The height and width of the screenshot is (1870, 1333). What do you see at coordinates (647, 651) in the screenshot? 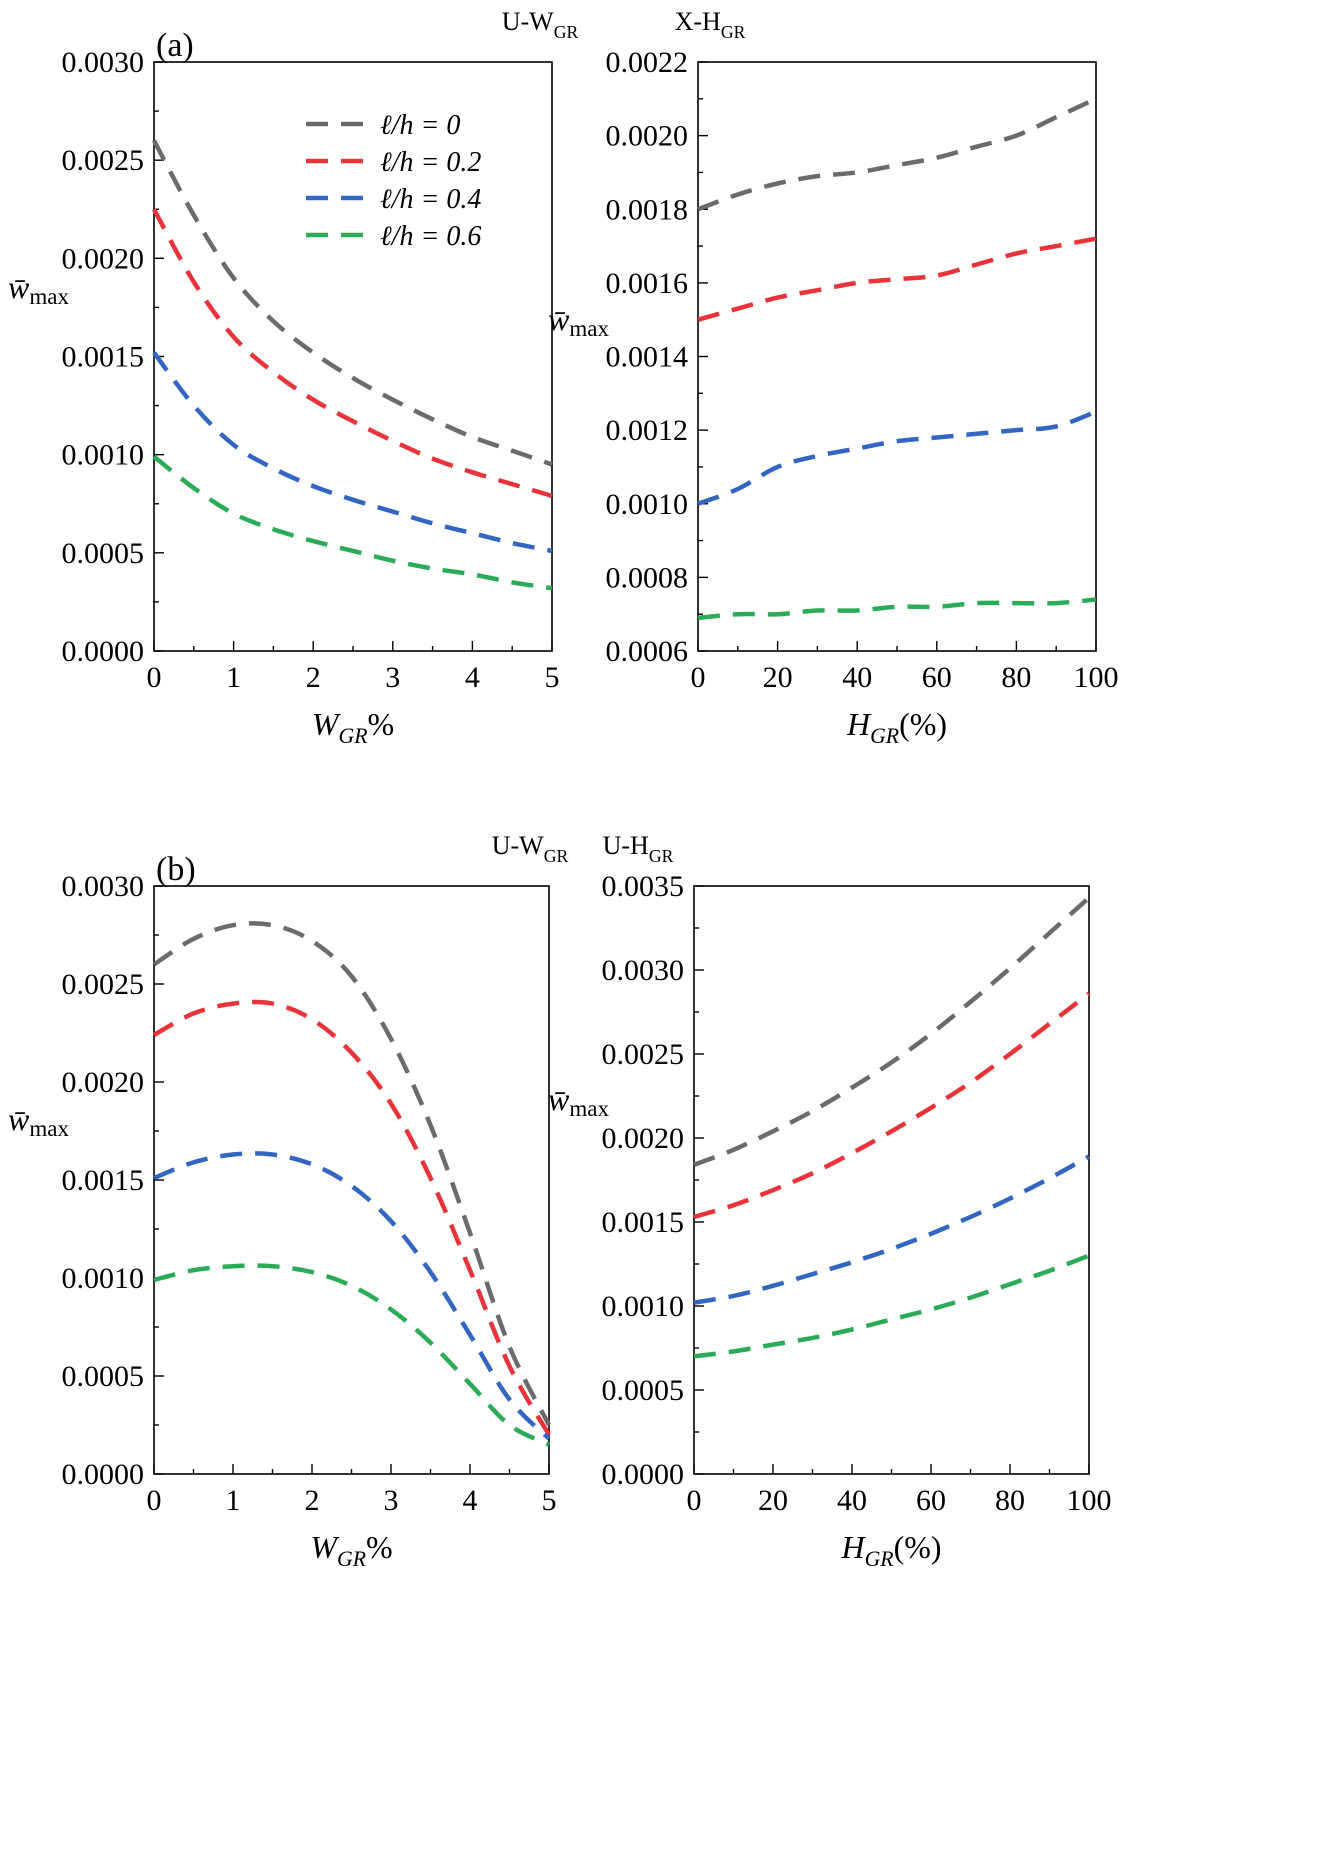
I see `y-tick-label: 0.0006` at bounding box center [647, 651].